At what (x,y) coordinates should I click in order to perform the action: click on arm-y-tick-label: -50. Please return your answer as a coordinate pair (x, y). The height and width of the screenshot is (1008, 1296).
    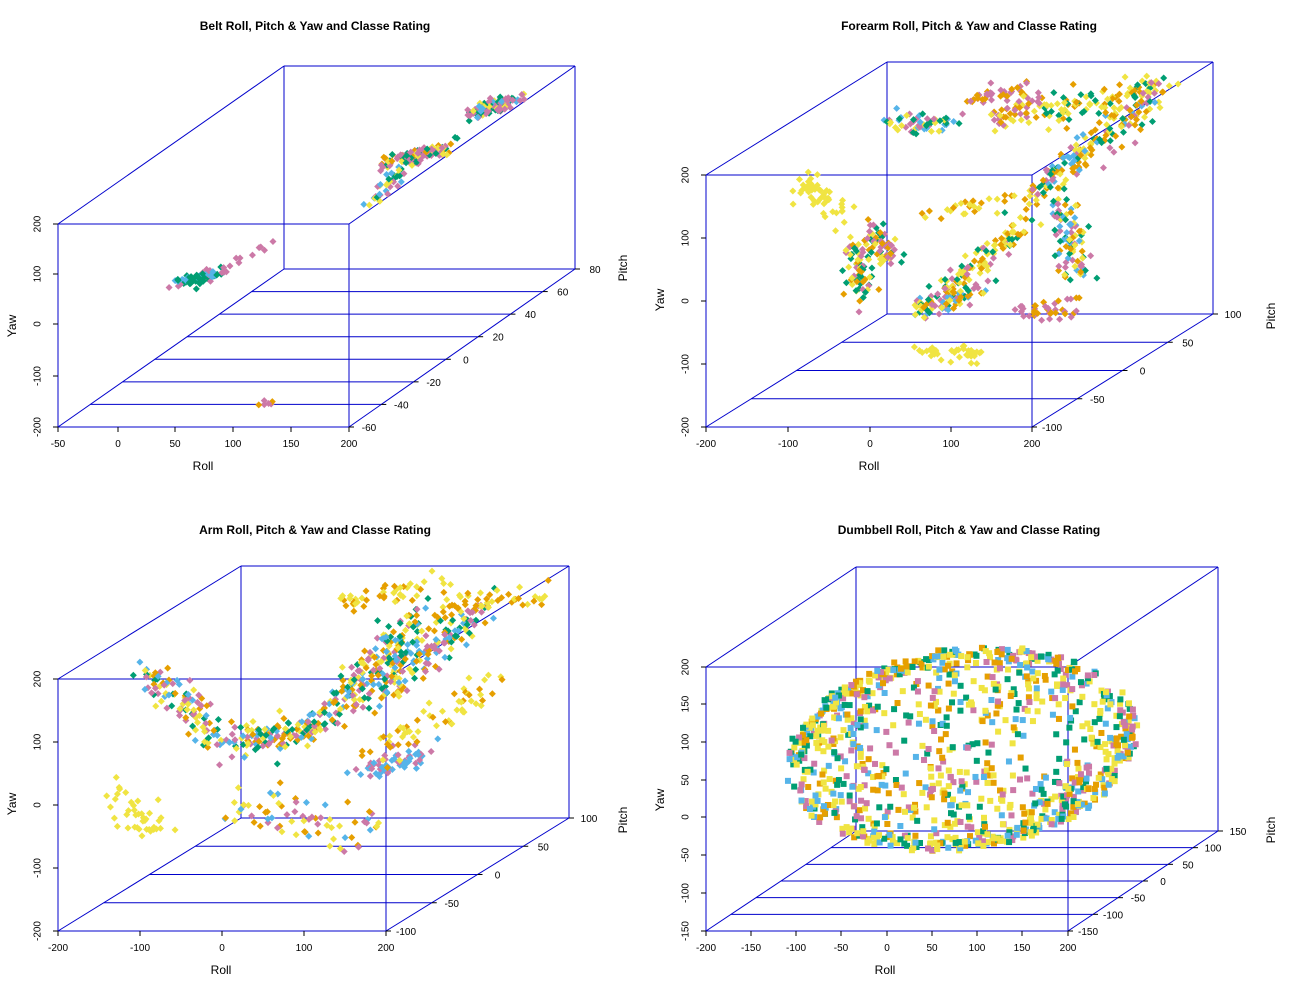
    Looking at the image, I should click on (452, 904).